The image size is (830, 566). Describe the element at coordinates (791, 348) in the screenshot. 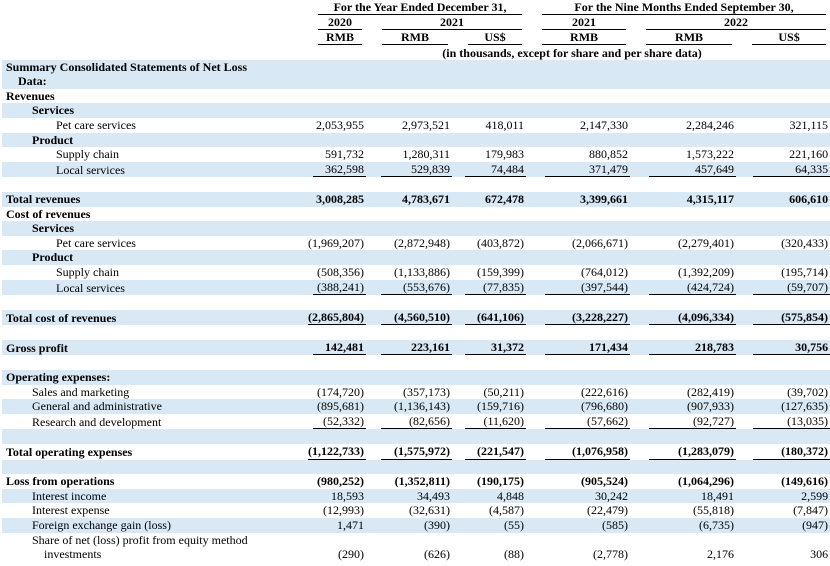

I see `value: 30,756` at that location.